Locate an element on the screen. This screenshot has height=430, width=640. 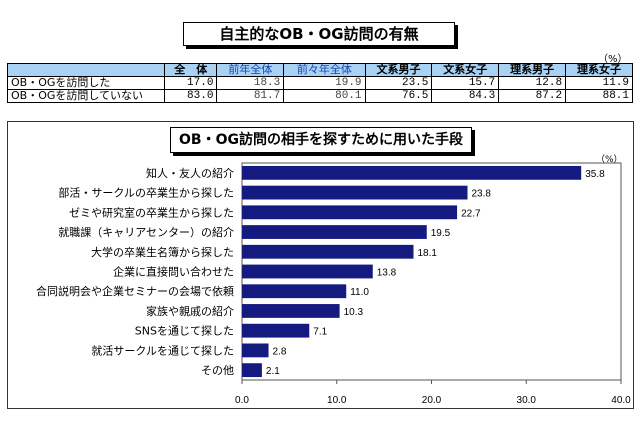
bar-value-label: 13.8 is located at coordinates (387, 273).